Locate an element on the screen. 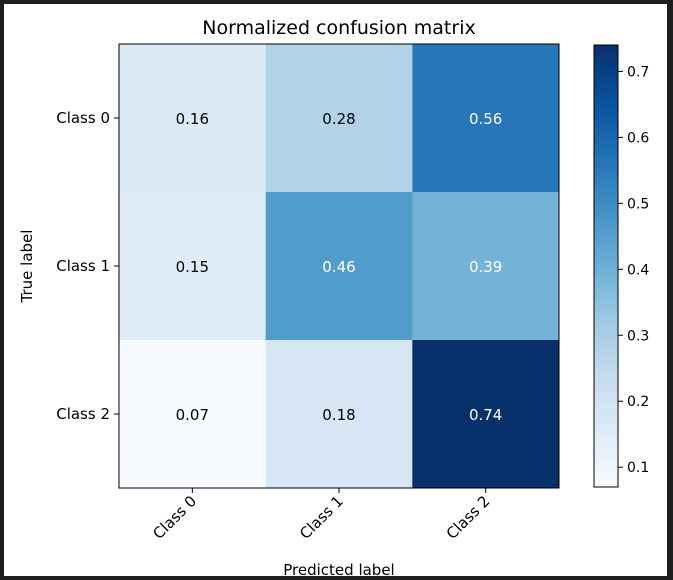  cell-value-label: 0.46 is located at coordinates (338, 267).